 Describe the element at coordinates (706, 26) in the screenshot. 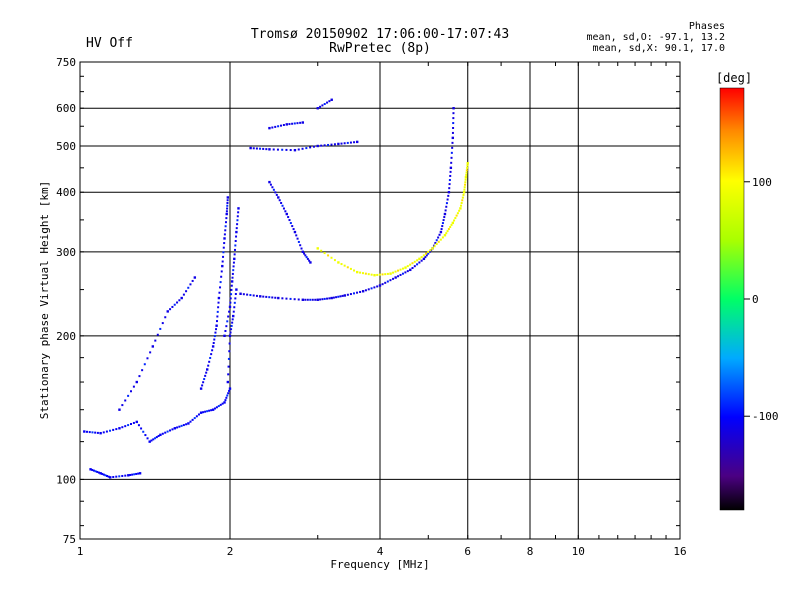

I see `phase-stats-heading: Phases` at that location.